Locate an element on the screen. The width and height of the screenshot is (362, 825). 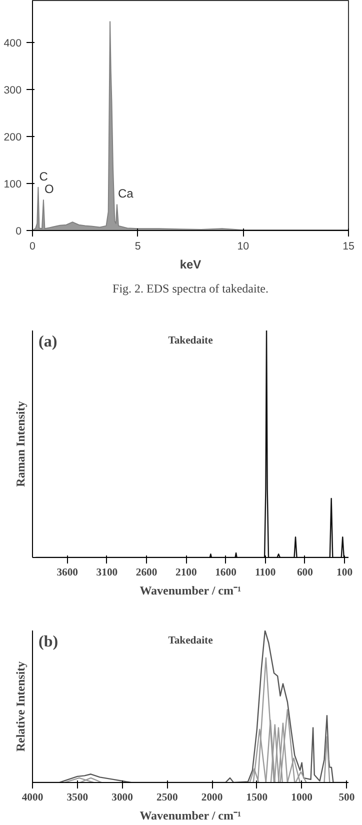
x-tick-label: 1100 is located at coordinates (265, 573).